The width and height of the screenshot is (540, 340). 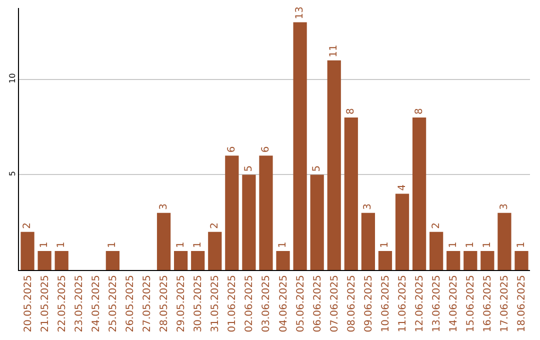 What do you see at coordinates (368, 303) in the screenshot?
I see `x-tick-label: 09.06.2025` at bounding box center [368, 303].